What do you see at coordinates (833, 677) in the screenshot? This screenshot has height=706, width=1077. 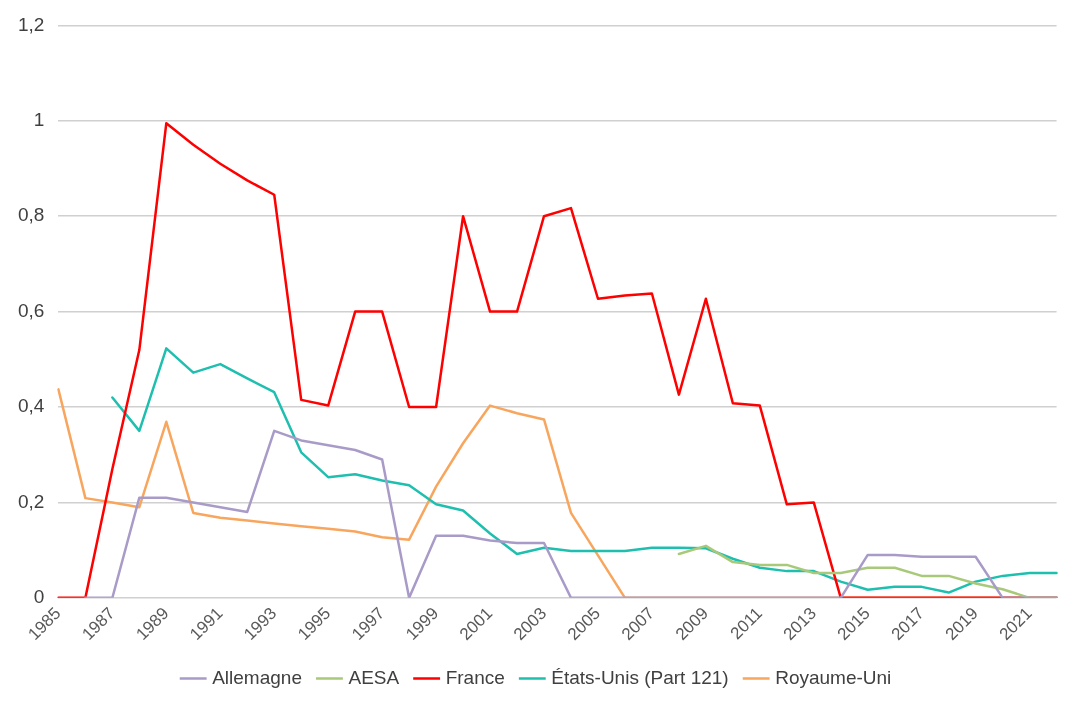 I see `legend-label: Royaume-Uni` at bounding box center [833, 677].